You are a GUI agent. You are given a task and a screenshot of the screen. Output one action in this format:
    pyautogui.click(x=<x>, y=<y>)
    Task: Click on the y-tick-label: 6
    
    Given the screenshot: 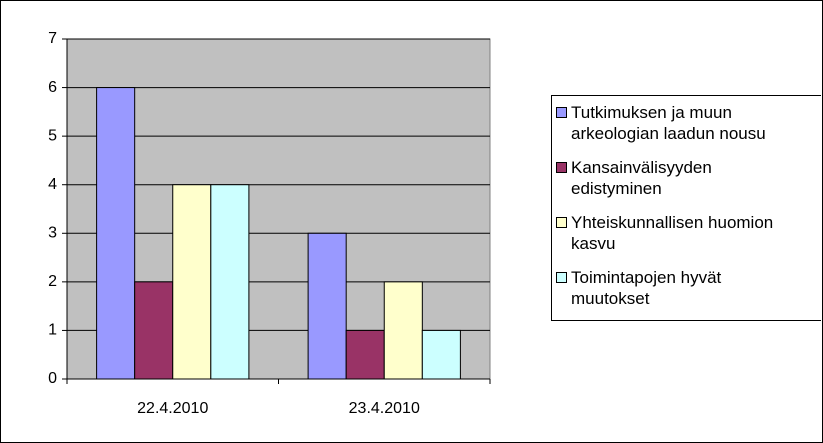 What is the action you would take?
    pyautogui.click(x=52, y=87)
    